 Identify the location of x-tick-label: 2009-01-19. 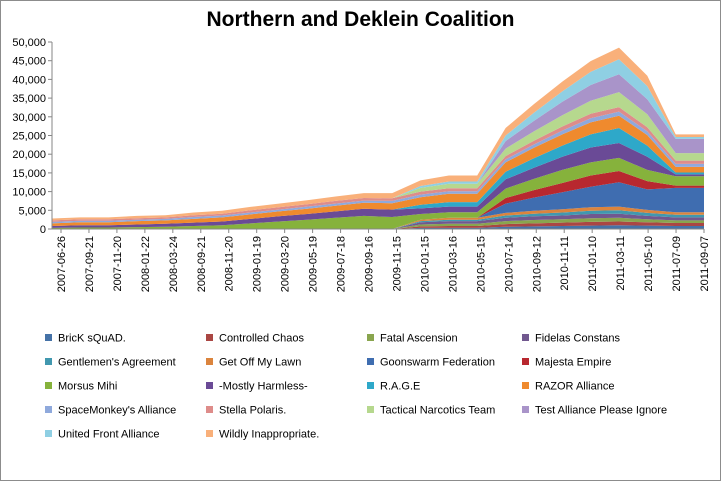
(258, 264).